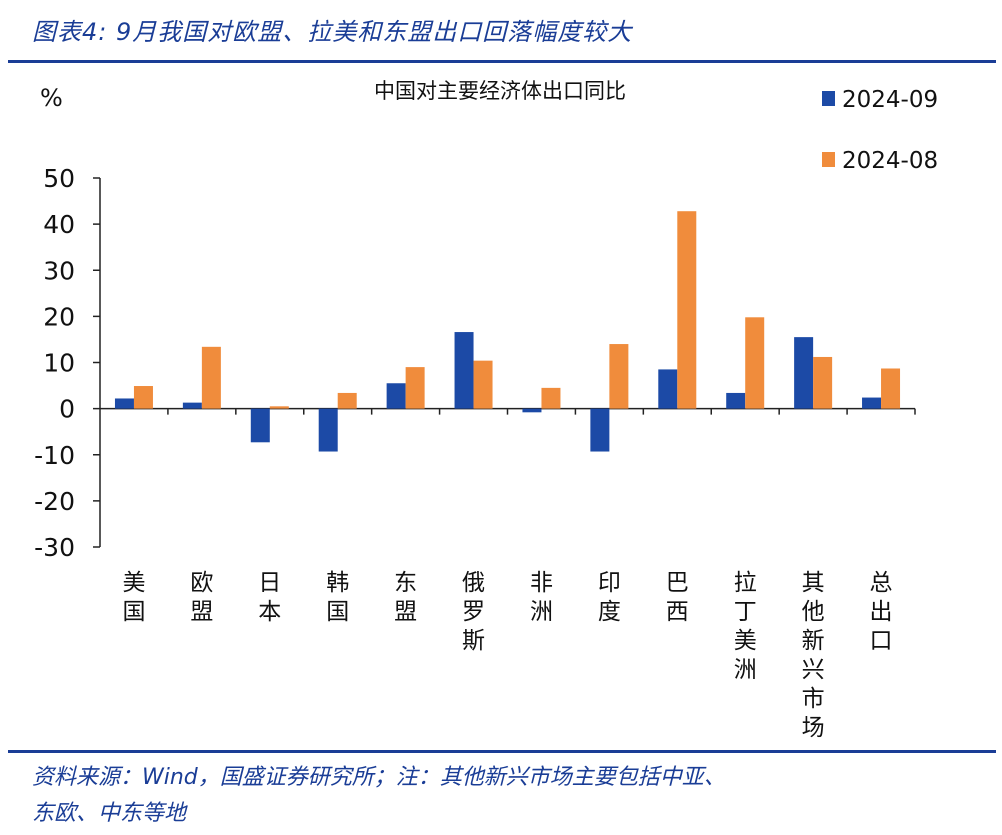  I want to click on y-tick-label: 40, so click(59, 224).